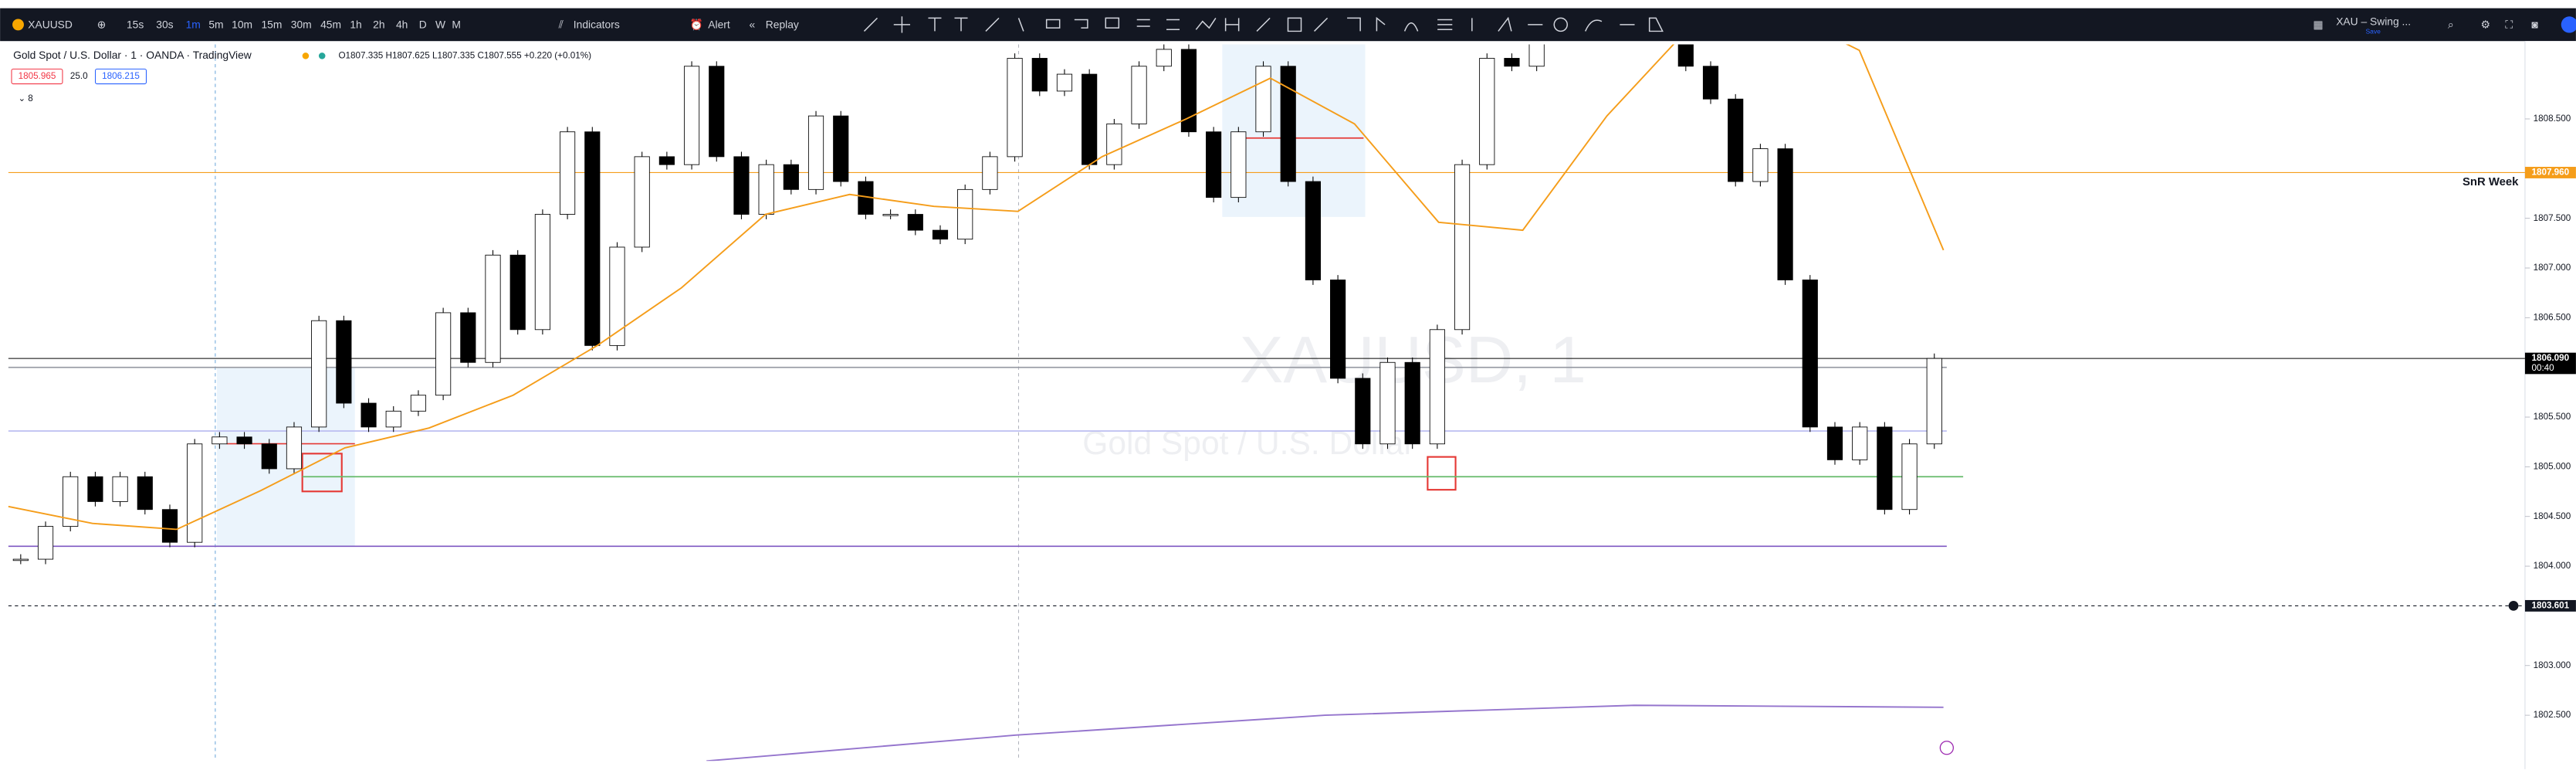  What do you see at coordinates (719, 25) in the screenshot?
I see `alert-button: Alert` at bounding box center [719, 25].